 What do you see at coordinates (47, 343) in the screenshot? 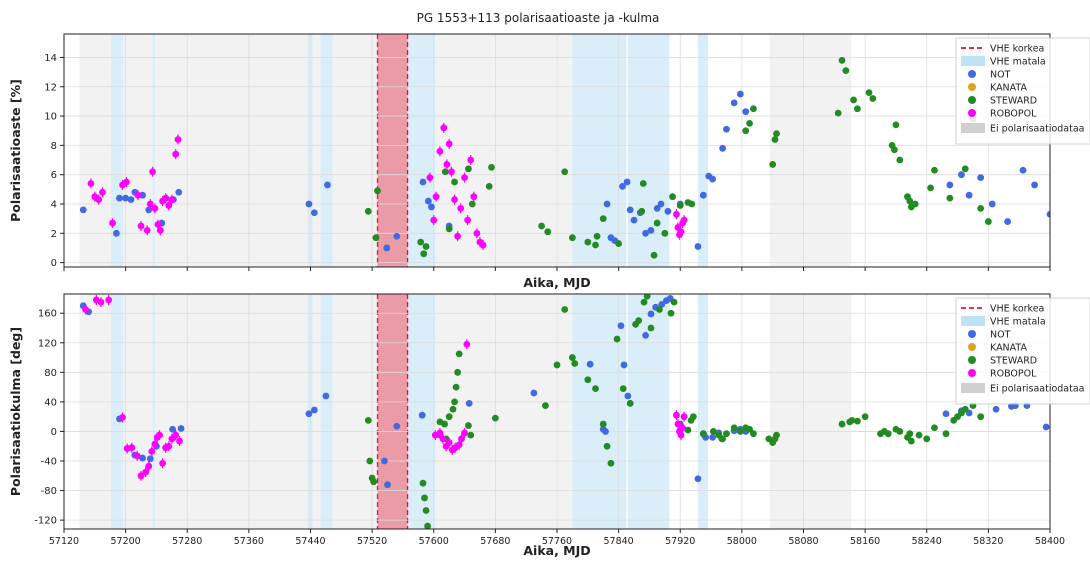
I see `y-tick-label: 120` at bounding box center [47, 343].